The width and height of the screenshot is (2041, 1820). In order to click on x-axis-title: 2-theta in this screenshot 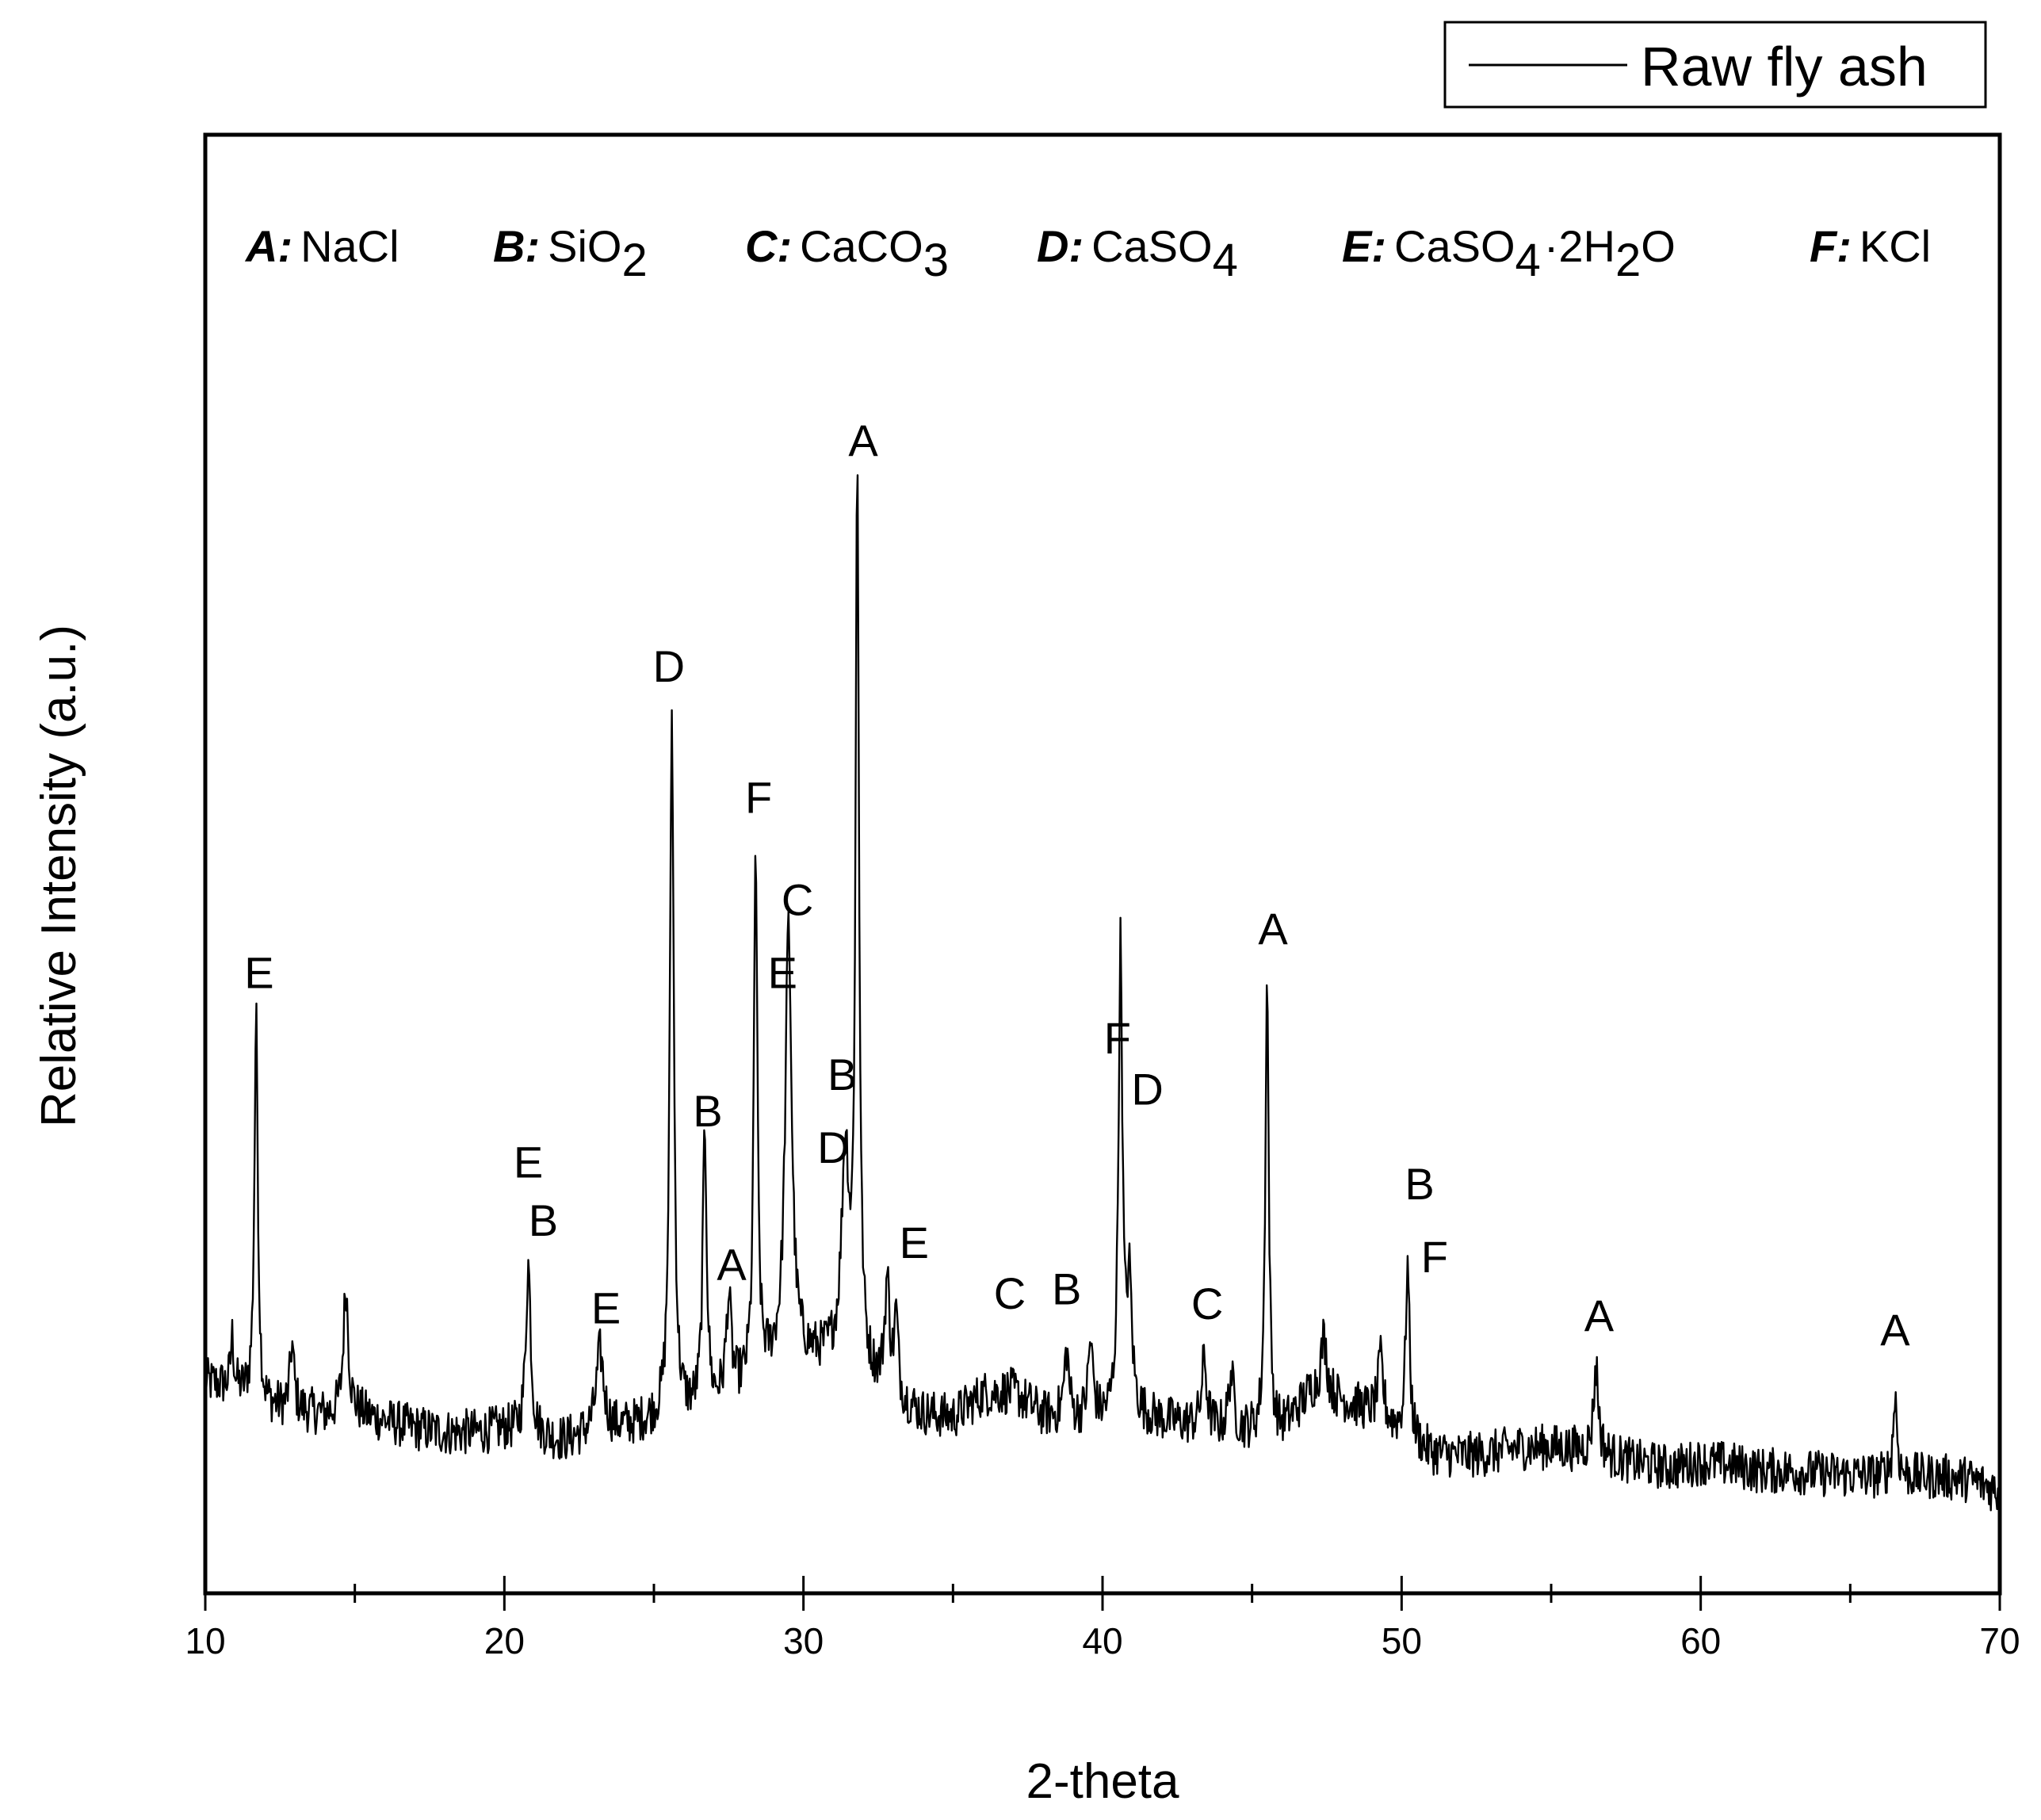, I will do `click(1102, 1782)`.